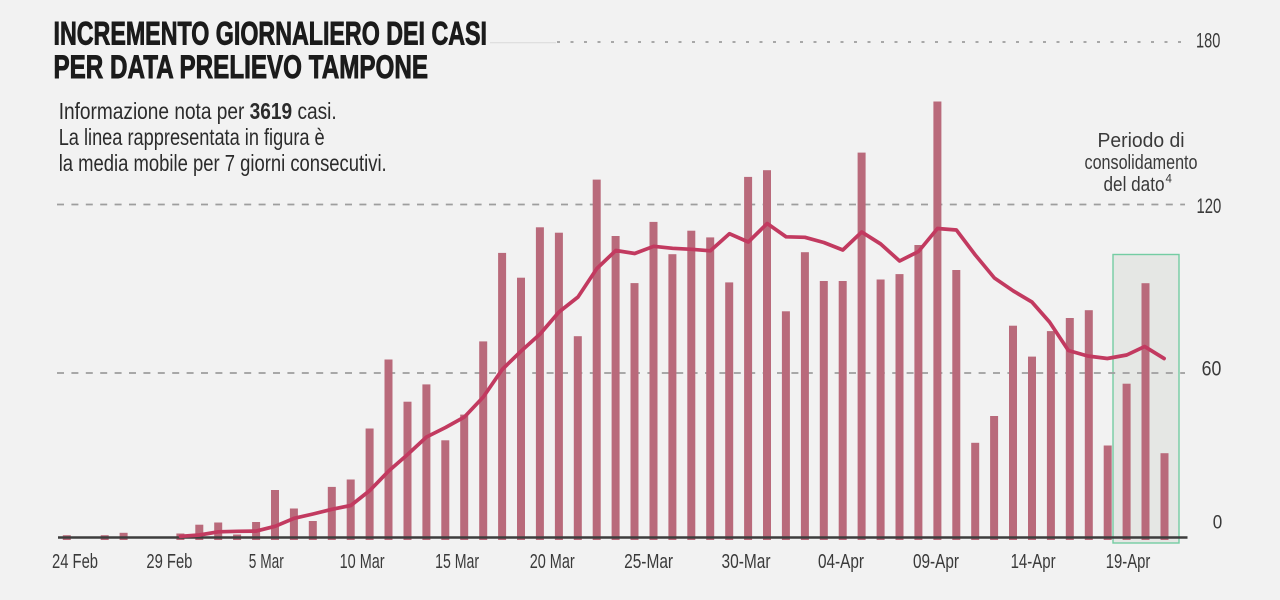  What do you see at coordinates (1141, 141) in the screenshot?
I see `svg-text: Periodo di` at bounding box center [1141, 141].